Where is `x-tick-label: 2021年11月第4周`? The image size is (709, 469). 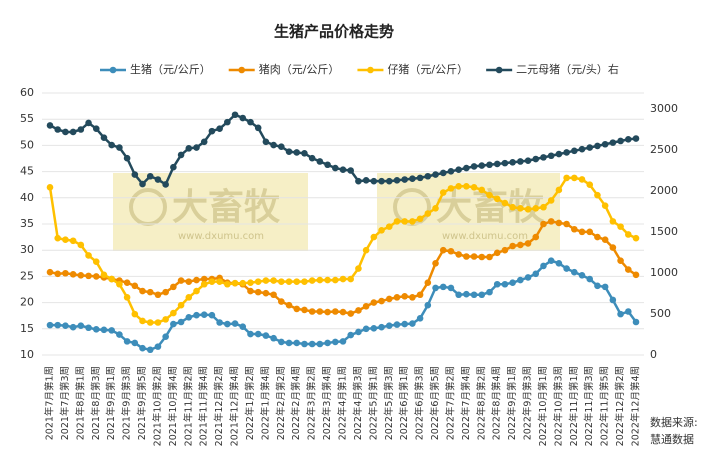
x-tick-label: 2021年11月第4周 is located at coordinates (204, 406).